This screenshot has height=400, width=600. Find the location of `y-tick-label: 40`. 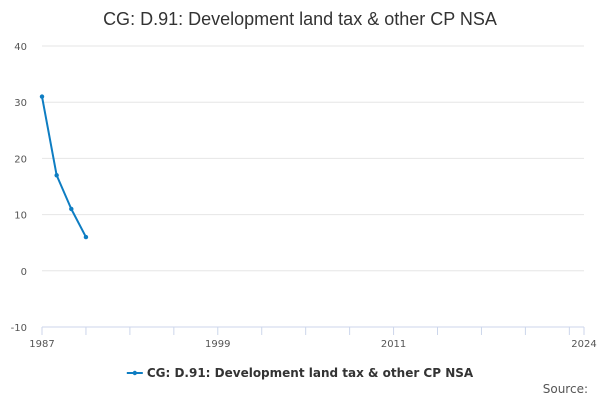

y-tick-label: 40 is located at coordinates (20, 47).